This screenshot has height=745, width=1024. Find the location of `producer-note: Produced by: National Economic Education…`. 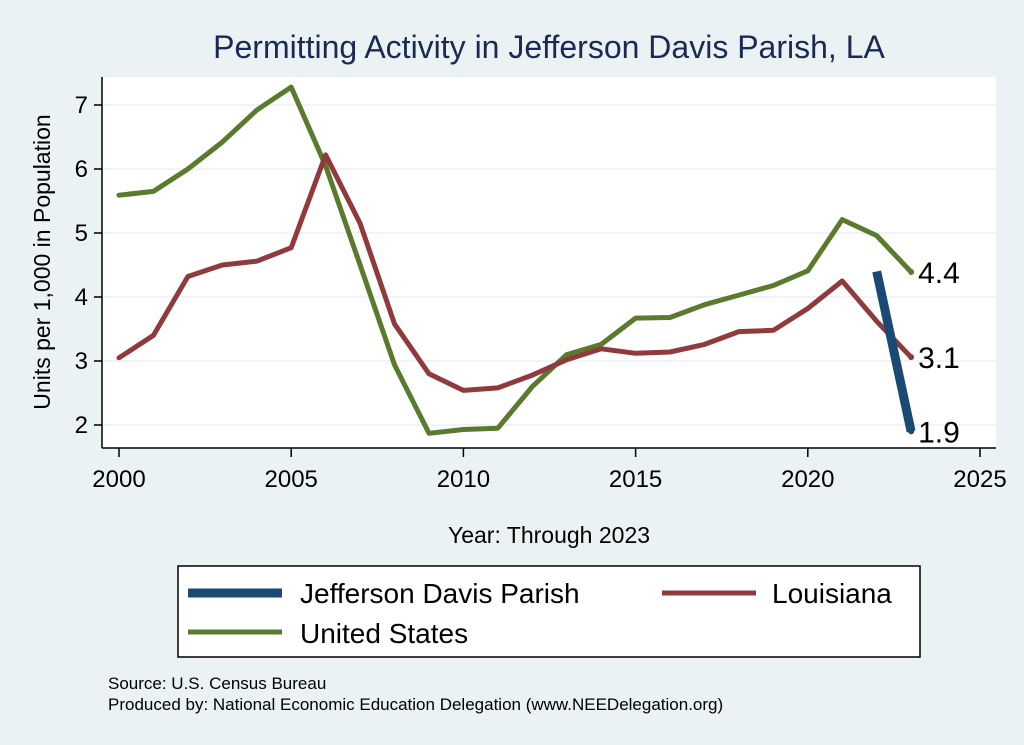

producer-note: Produced by: National Economic Education… is located at coordinates (415, 704).